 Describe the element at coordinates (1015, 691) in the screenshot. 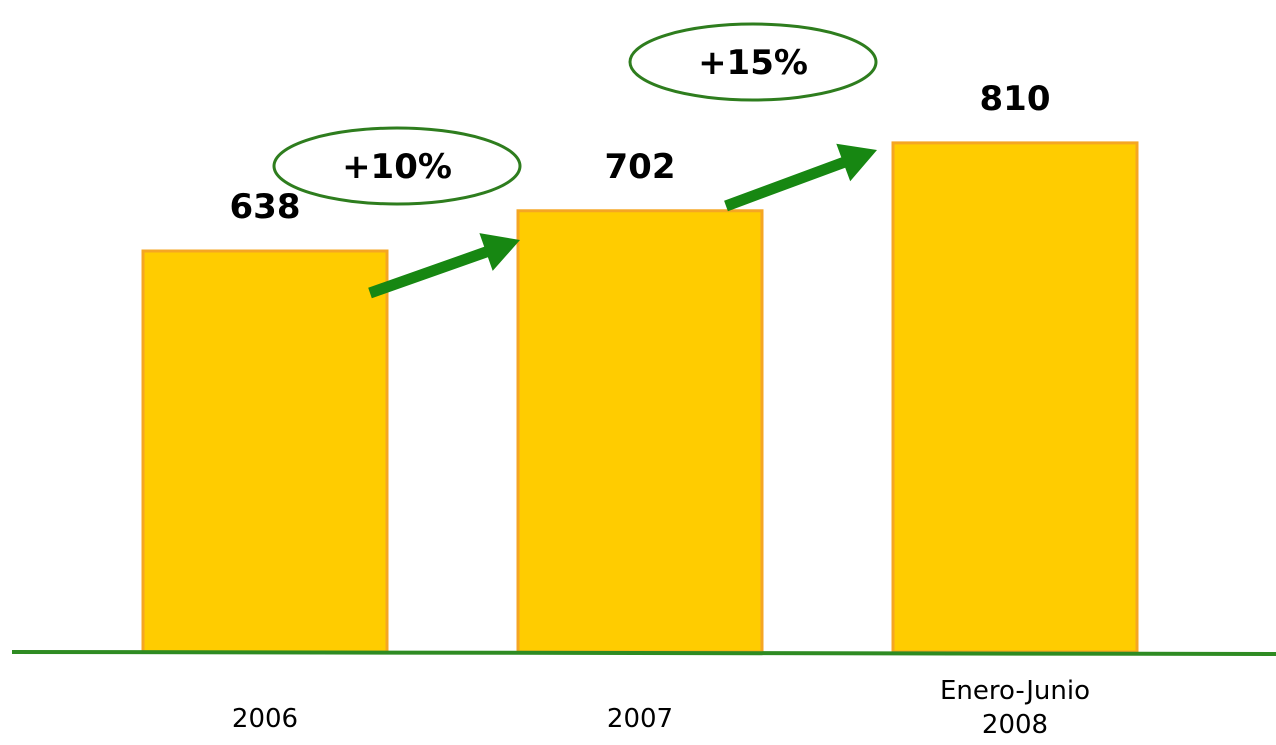

I see `category-label: Enero-Junio` at that location.